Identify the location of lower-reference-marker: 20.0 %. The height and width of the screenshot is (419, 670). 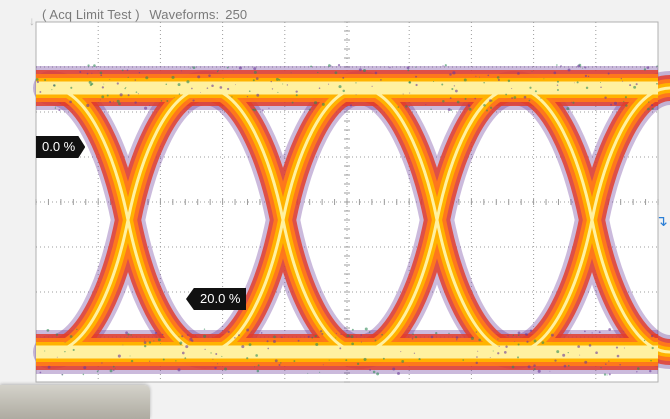
(216, 299).